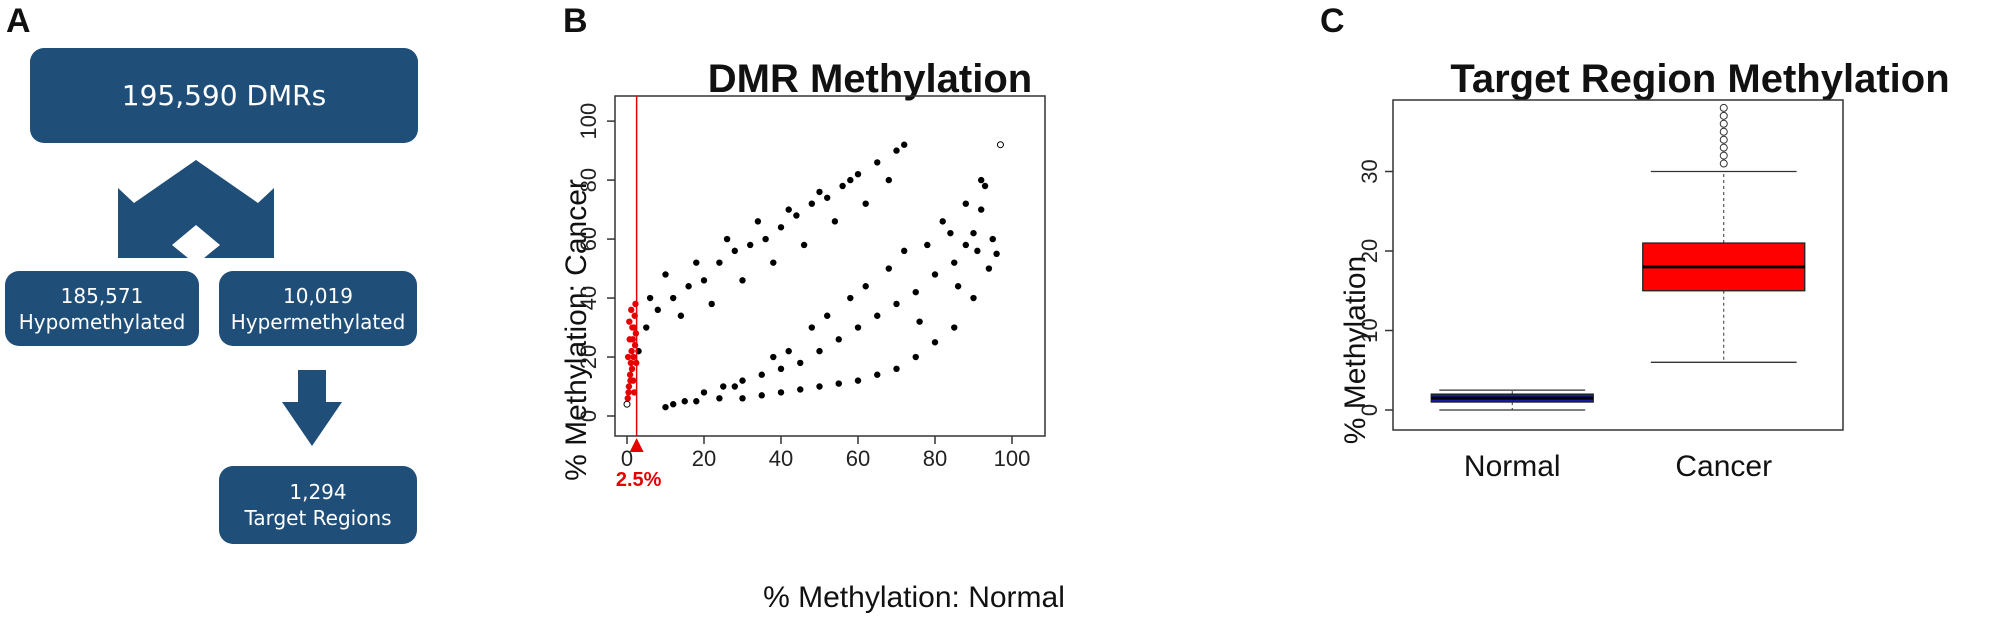  Describe the element at coordinates (704, 458) in the screenshot. I see `x-tick-label: 20` at that location.